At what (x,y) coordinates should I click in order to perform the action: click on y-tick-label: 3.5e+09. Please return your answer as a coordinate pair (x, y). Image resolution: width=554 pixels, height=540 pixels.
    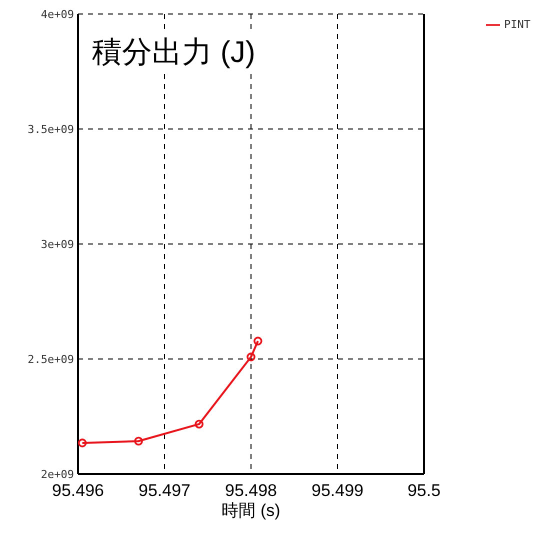
    Looking at the image, I should click on (51, 129).